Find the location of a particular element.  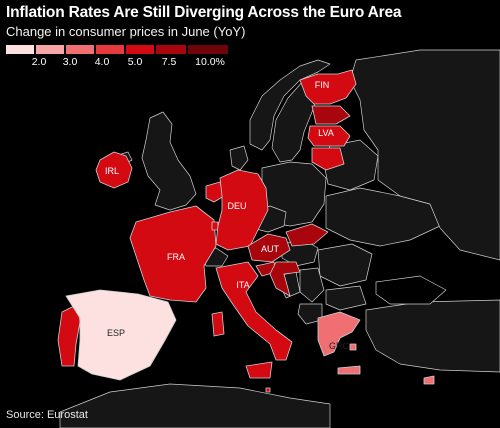

country-aut is located at coordinates (269, 248).